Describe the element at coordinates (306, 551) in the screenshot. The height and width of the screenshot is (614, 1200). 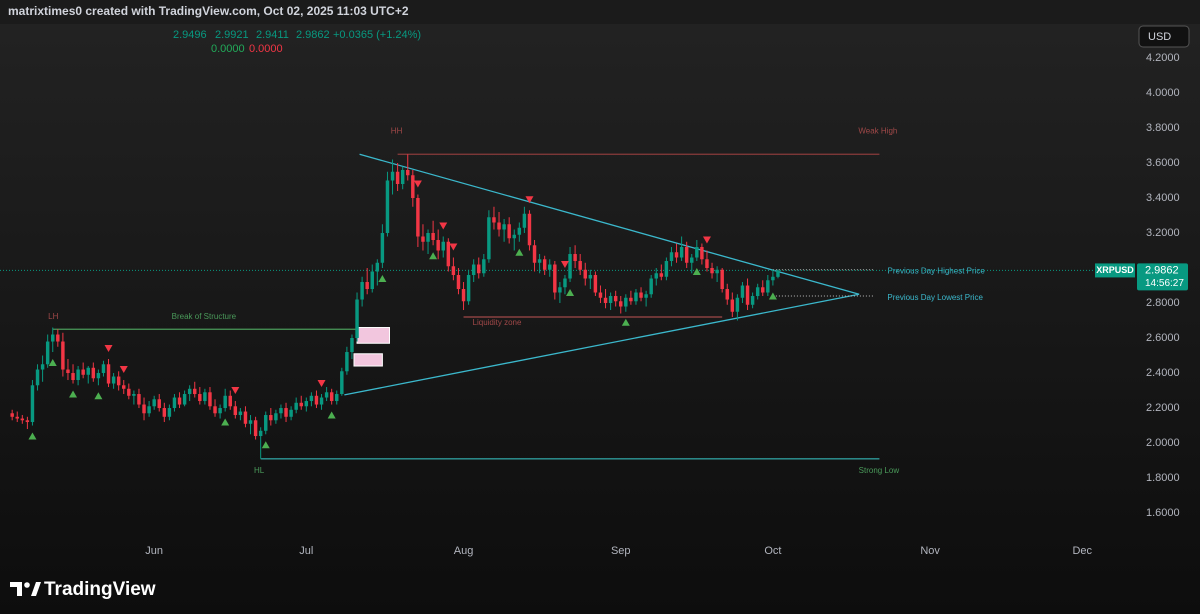
I see `x-tick-label: Jul` at that location.